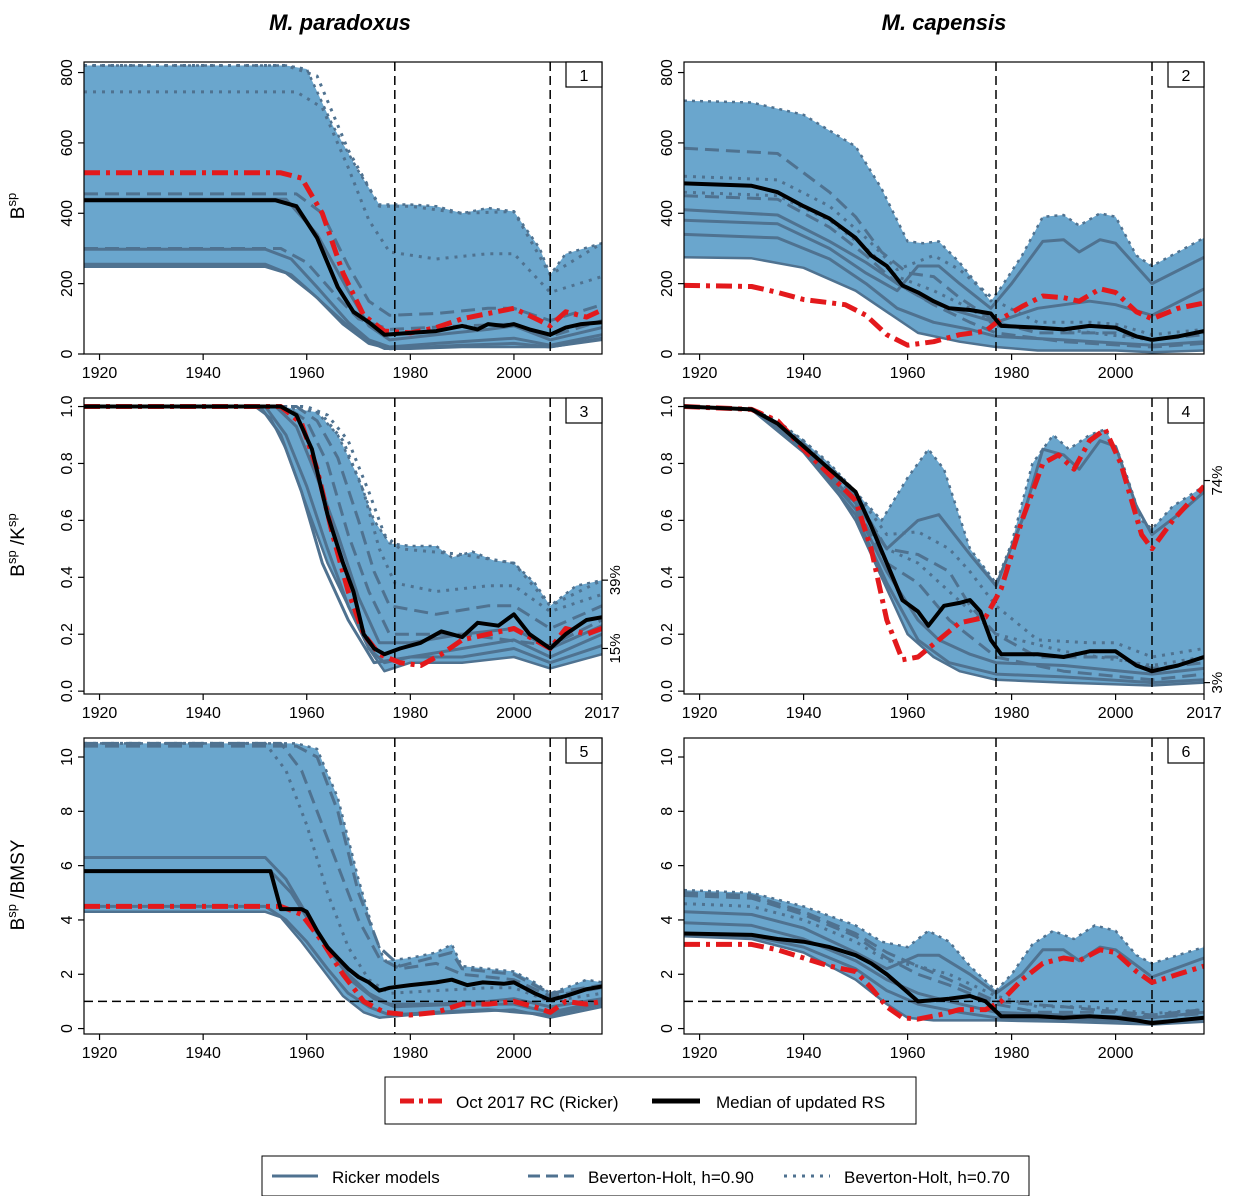 The width and height of the screenshot is (1244, 1196). I want to click on panel-5-band-edge-lower, so click(343, 964).